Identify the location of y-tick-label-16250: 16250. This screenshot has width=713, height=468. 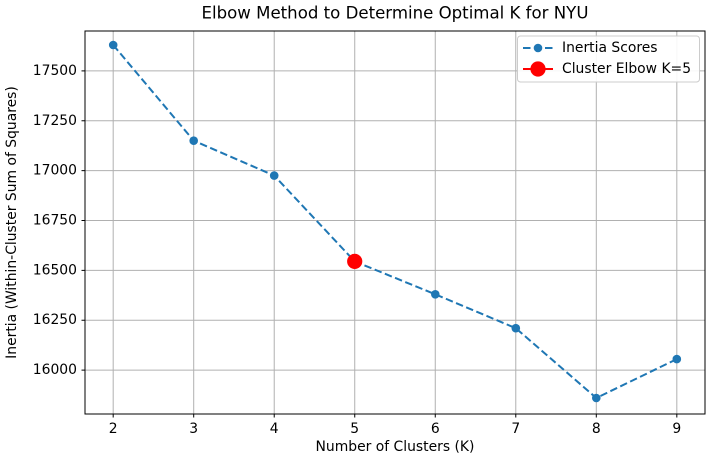
(55, 320).